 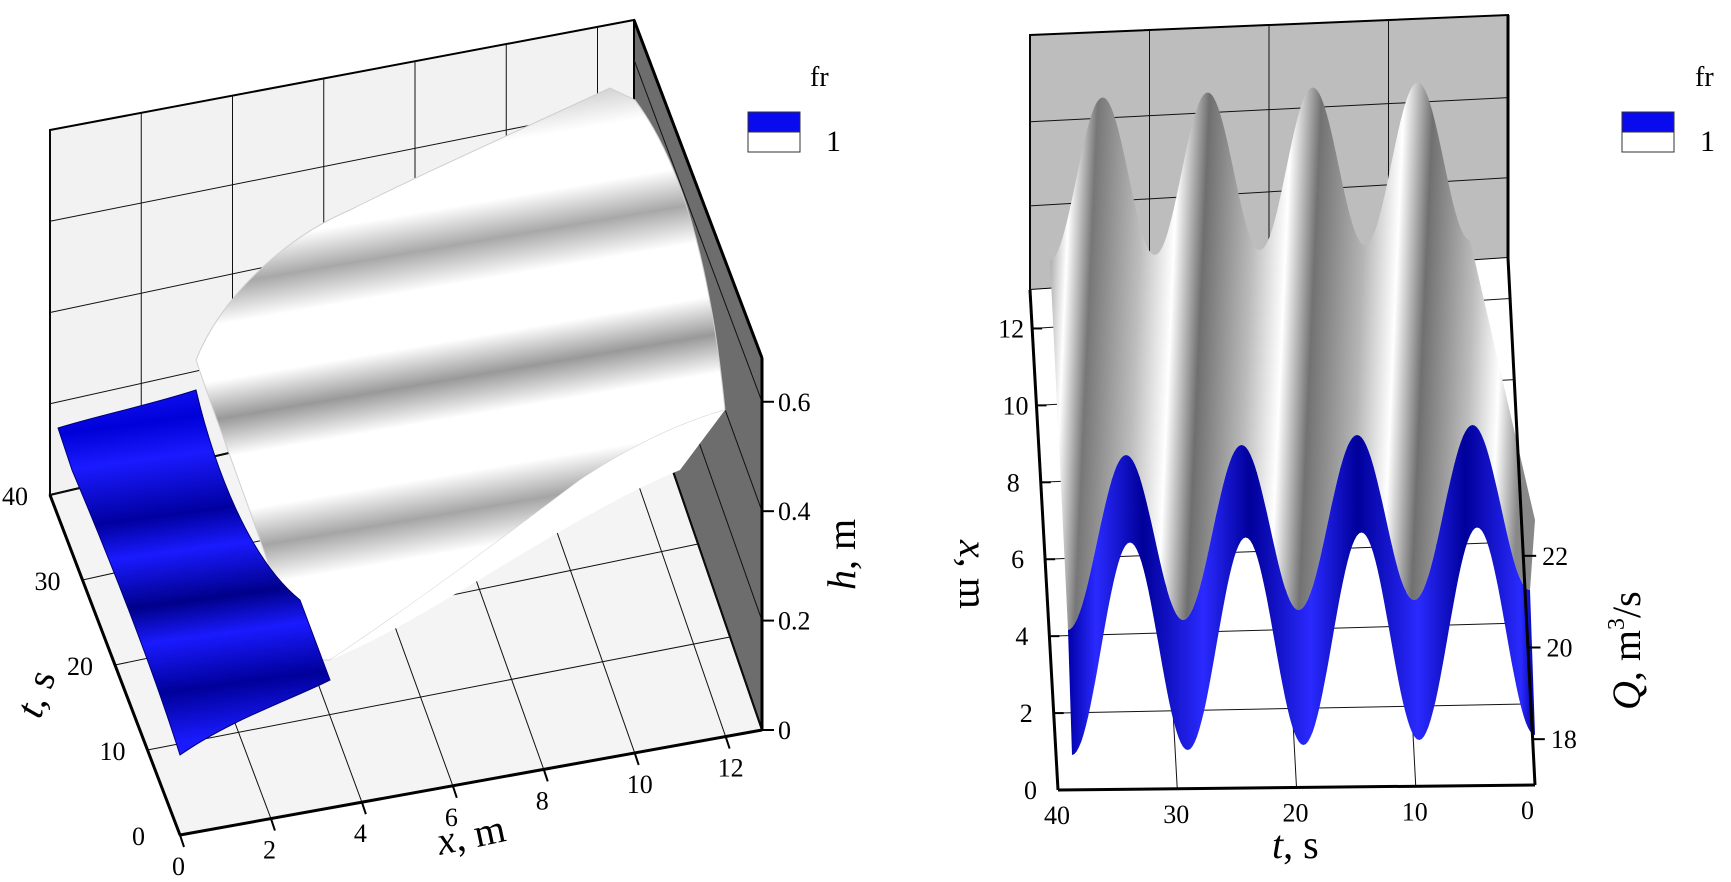 I want to click on left-surface-front, so click(x=527, y=535).